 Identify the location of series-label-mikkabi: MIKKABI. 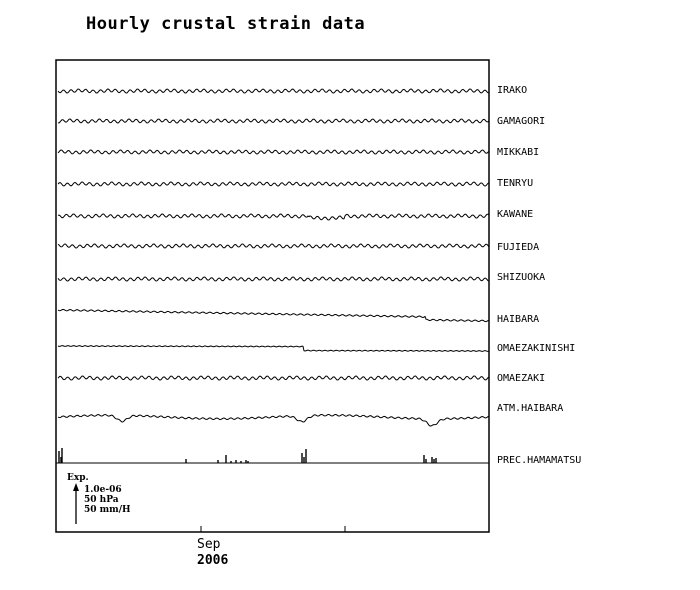
(518, 152).